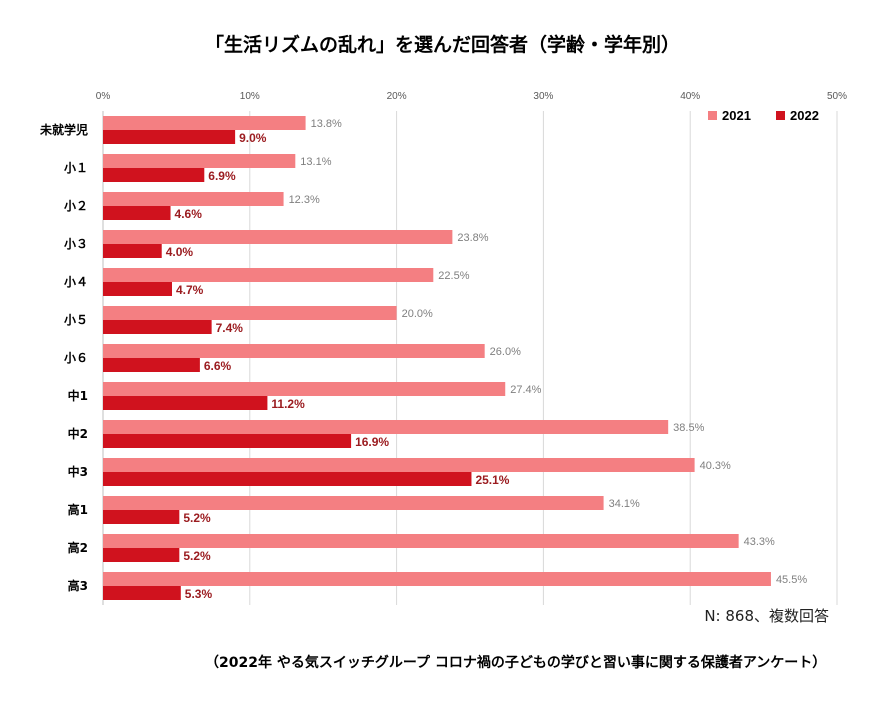 The height and width of the screenshot is (703, 885). I want to click on x-tick-label: 10%, so click(250, 96).